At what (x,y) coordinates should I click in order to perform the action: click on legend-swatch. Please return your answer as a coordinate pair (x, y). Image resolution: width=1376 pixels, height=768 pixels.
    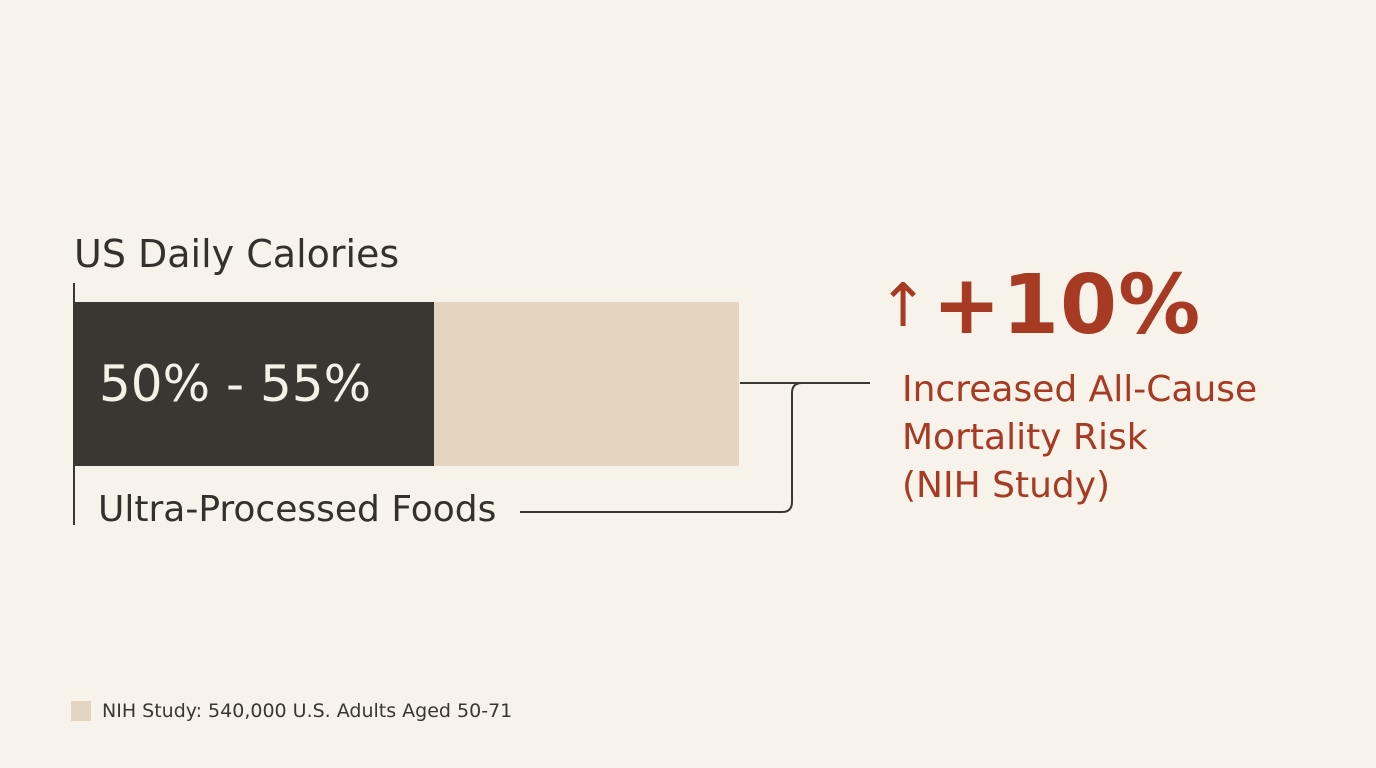
    Looking at the image, I should click on (81, 711).